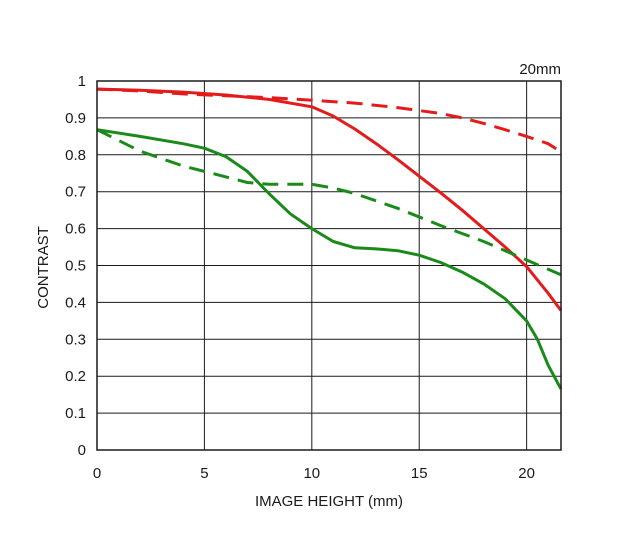 The width and height of the screenshot is (642, 545). What do you see at coordinates (75, 229) in the screenshot?
I see `y-tick-label-6: 0.6` at bounding box center [75, 229].